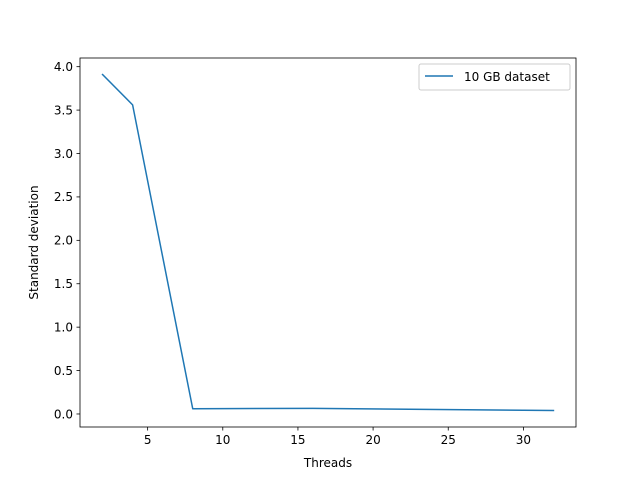  What do you see at coordinates (63, 241) in the screenshot?
I see `y-tick-label: 2.0` at bounding box center [63, 241].